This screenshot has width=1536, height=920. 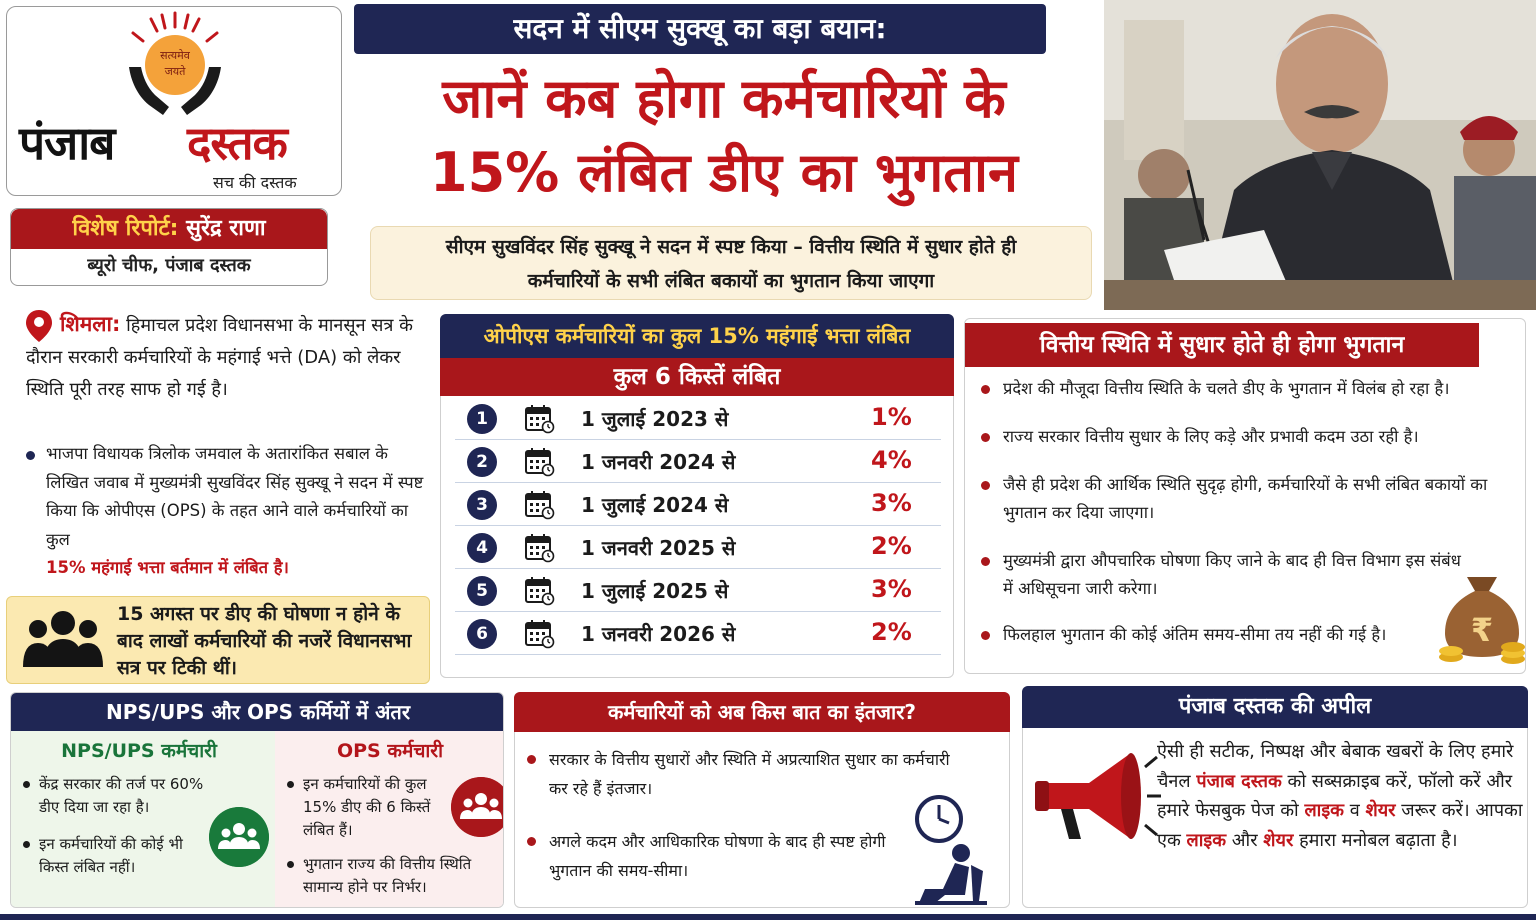 I want to click on reporter-label: विशेष रिपोर्ट:, so click(x=125, y=228).